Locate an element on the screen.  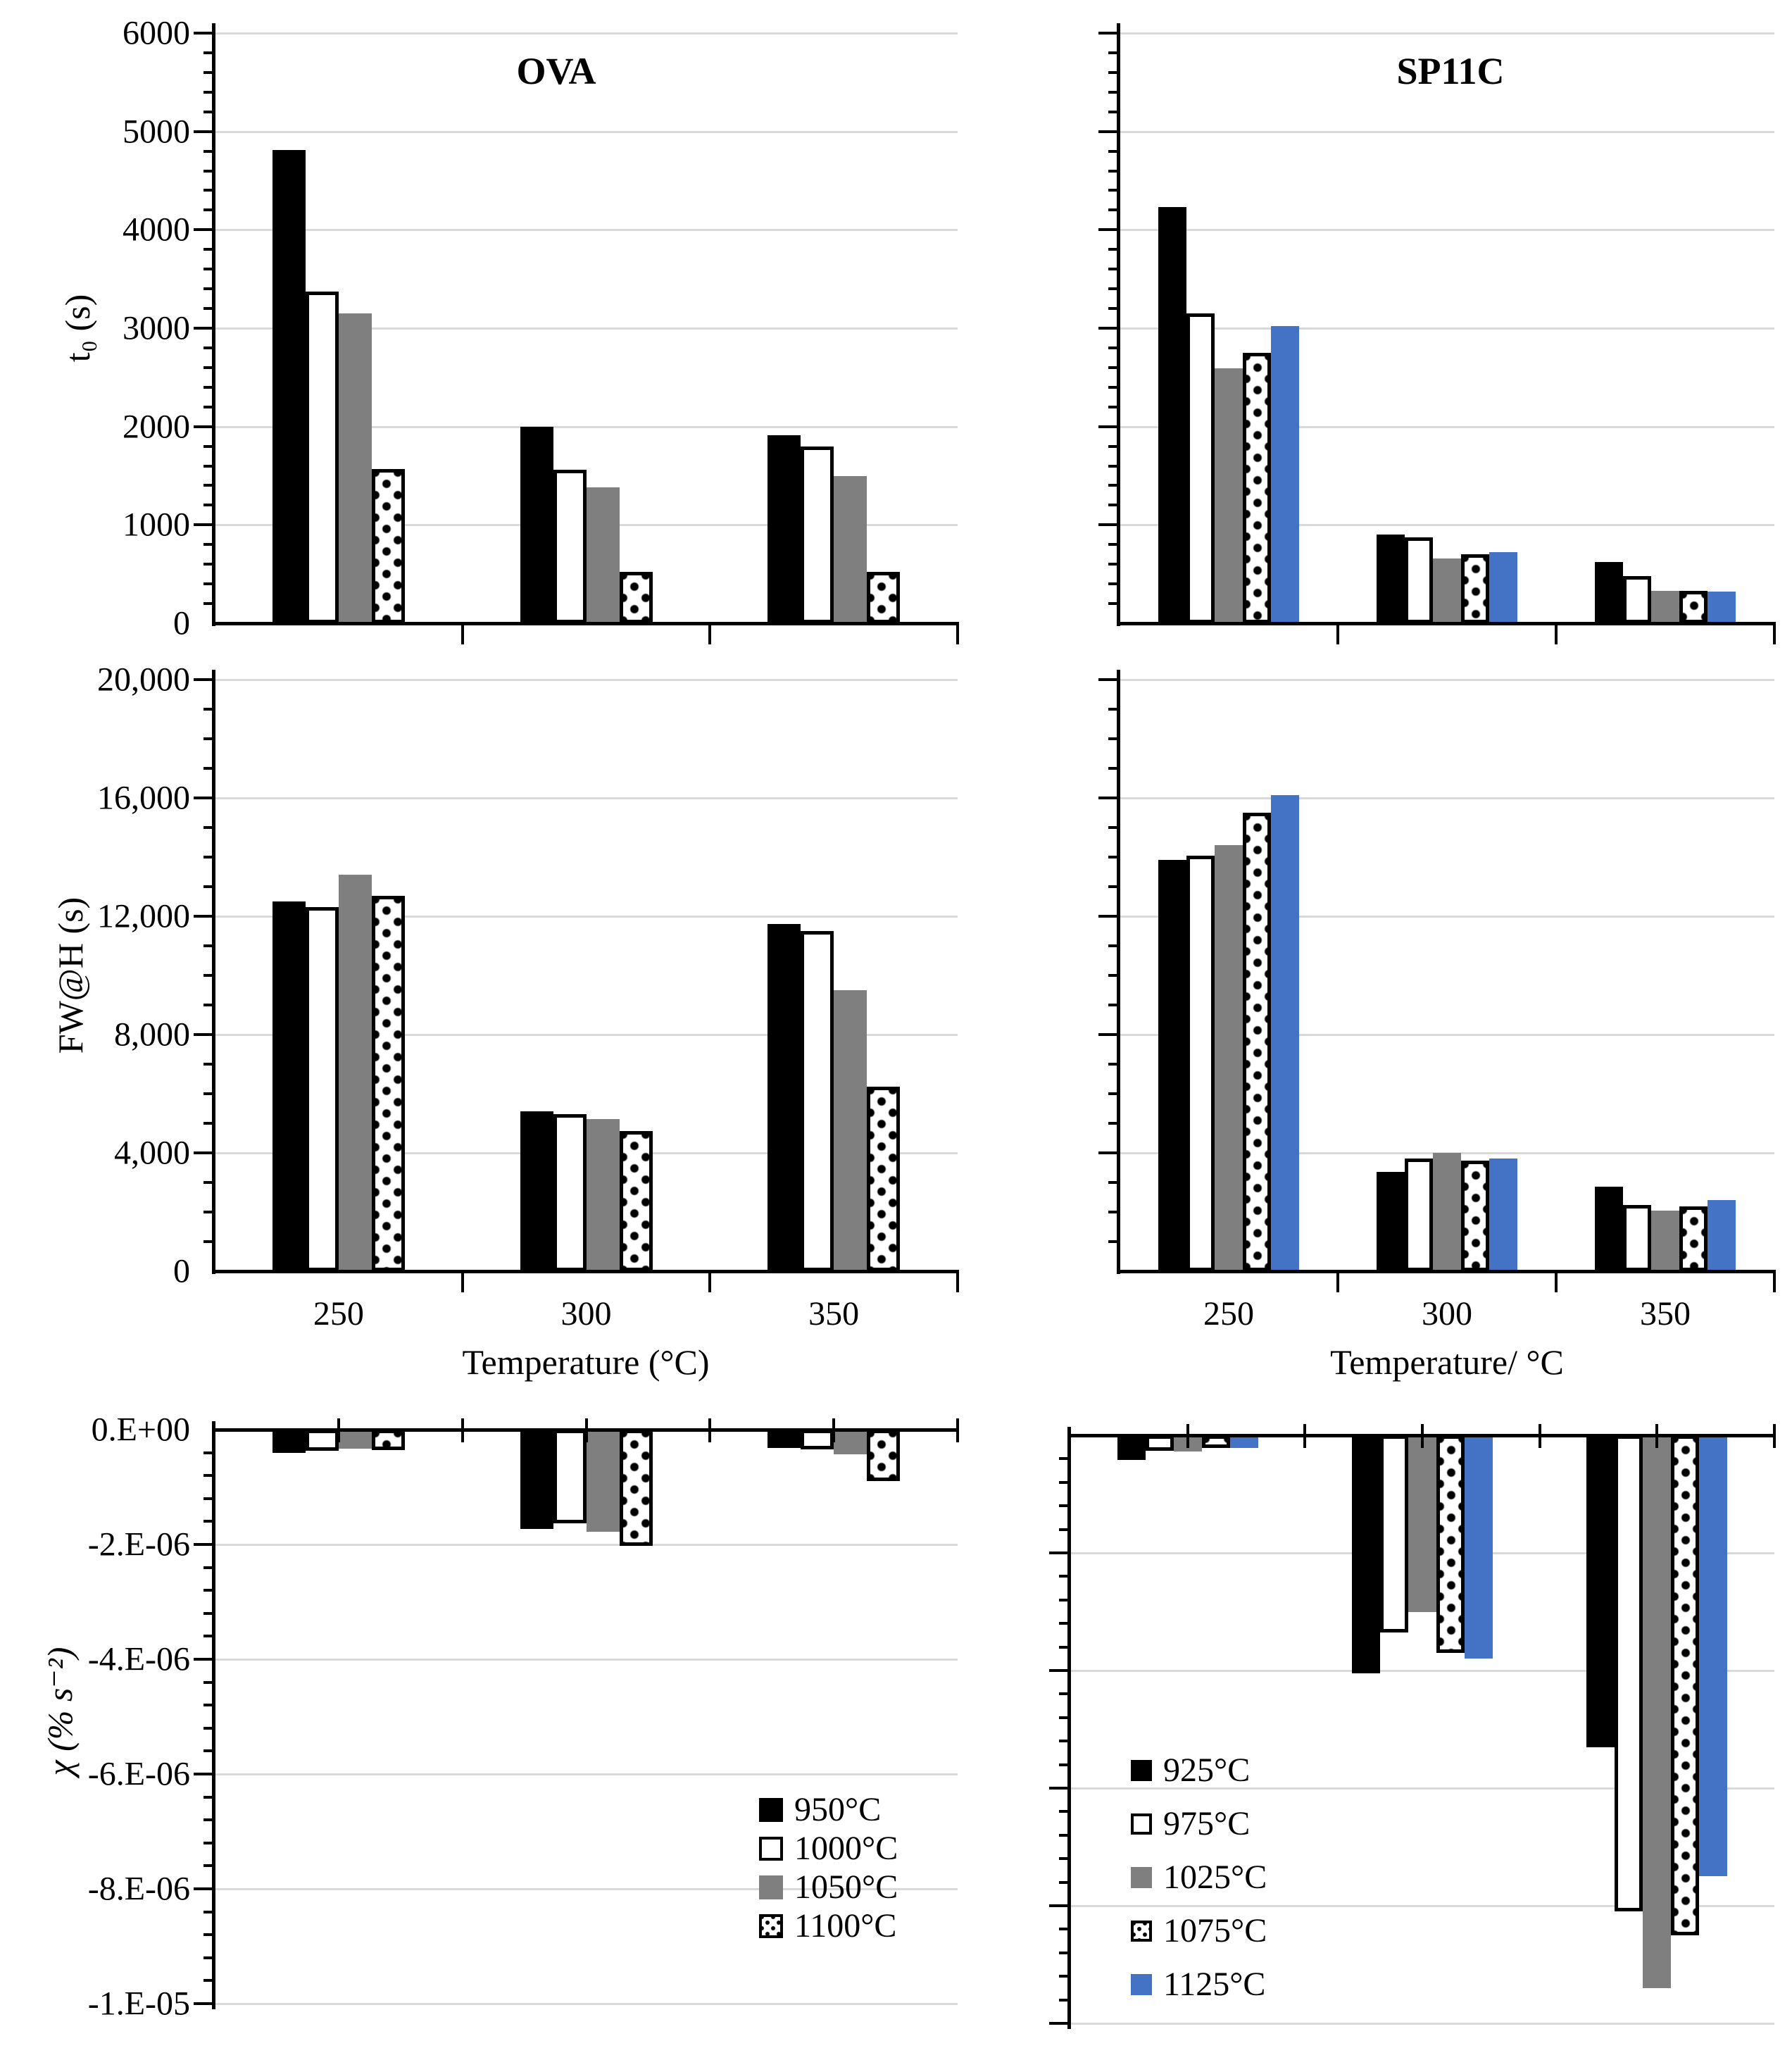
legend-label: 975°C is located at coordinates (1207, 1823).